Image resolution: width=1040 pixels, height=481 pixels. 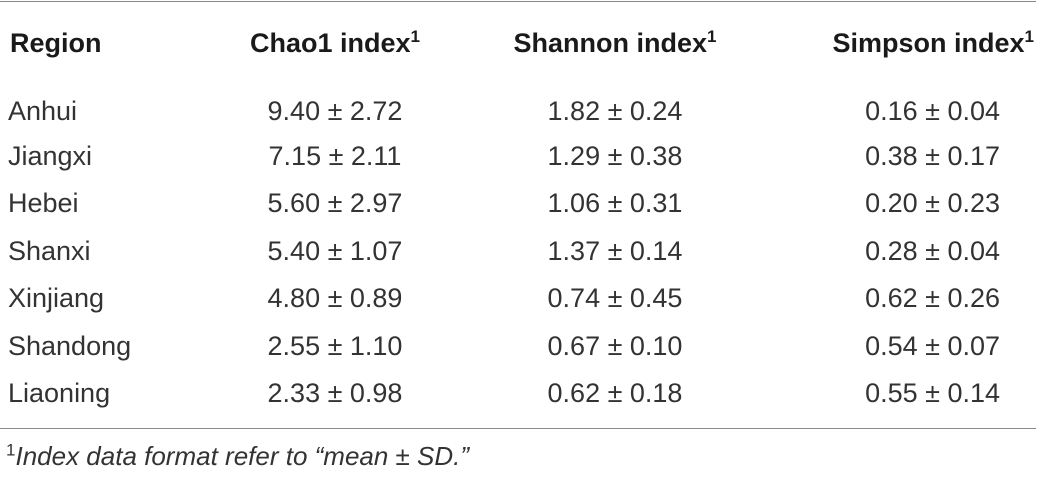 I want to click on cell-region: Liaoning, so click(x=59, y=393).